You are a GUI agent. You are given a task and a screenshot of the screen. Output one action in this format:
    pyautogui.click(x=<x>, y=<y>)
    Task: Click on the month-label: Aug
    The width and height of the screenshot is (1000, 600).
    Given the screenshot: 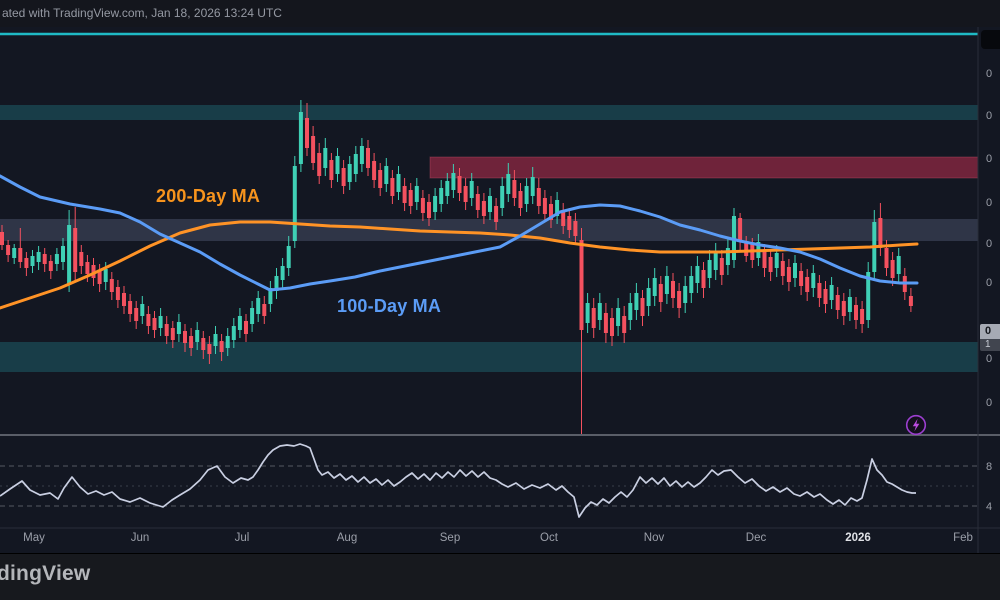 What is the action you would take?
    pyautogui.click(x=347, y=538)
    